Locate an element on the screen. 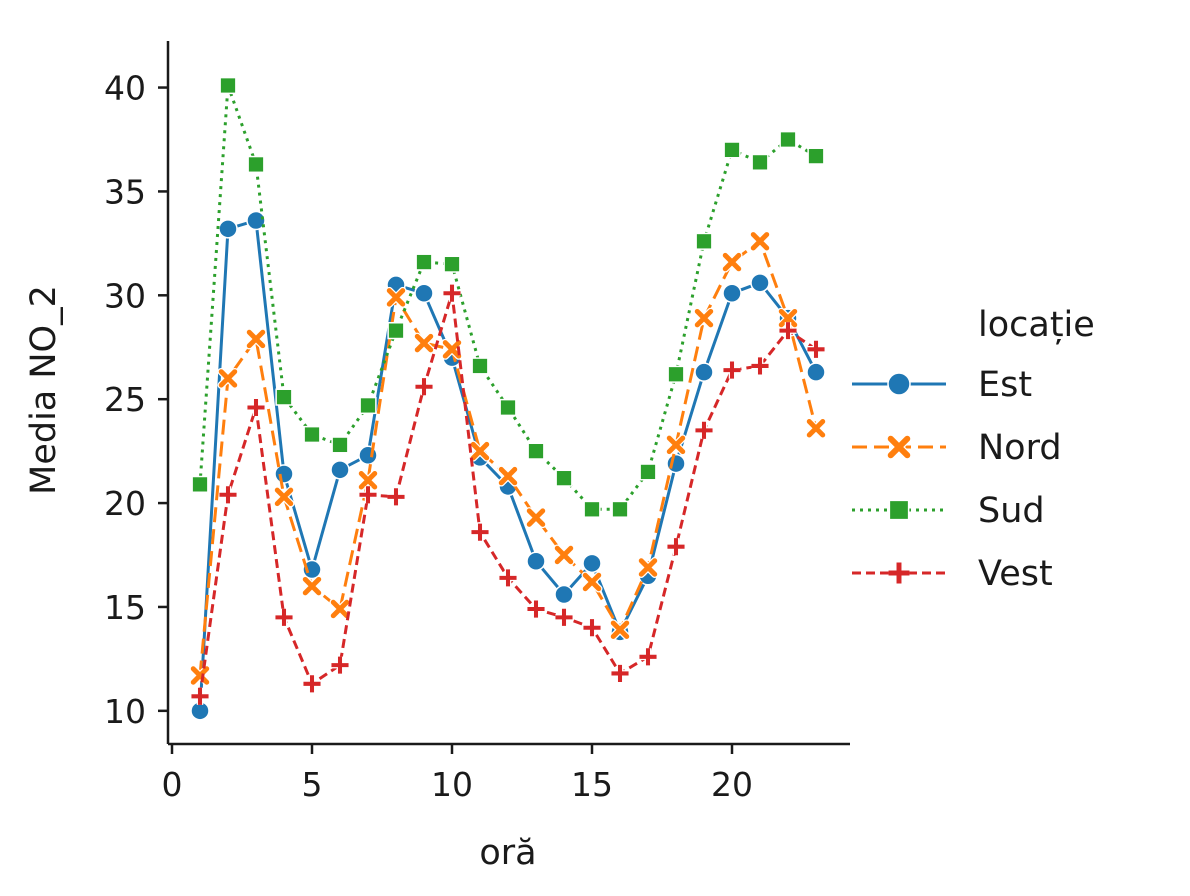 This screenshot has height=896, width=1190. x-tick-label: 5 is located at coordinates (312, 784).